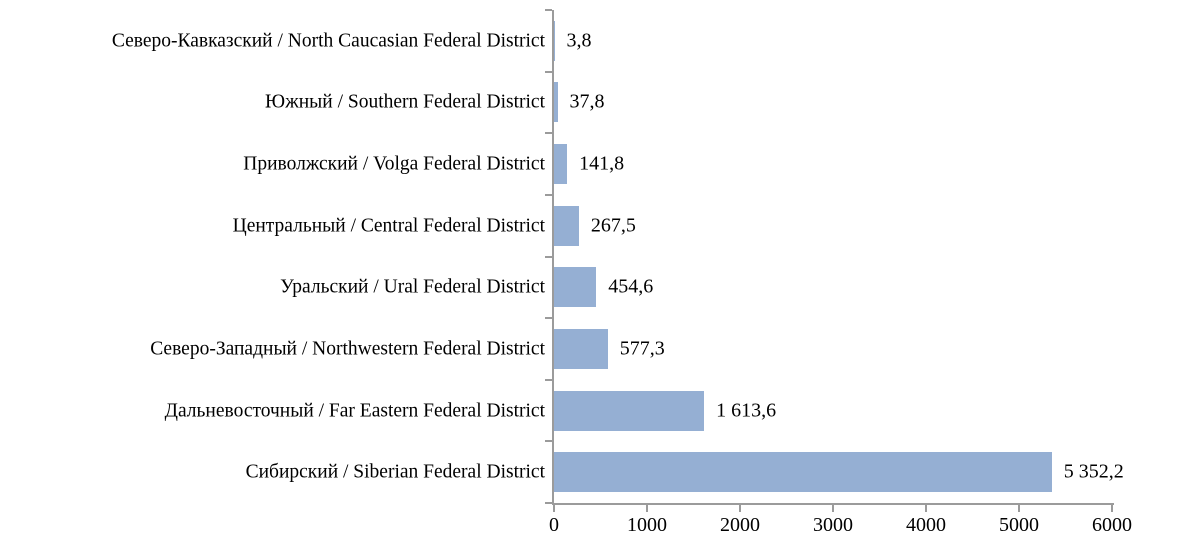 This screenshot has width=1184, height=554. Describe the element at coordinates (412, 287) in the screenshot. I see `category-label: Уральский / Ural Federal District` at that location.